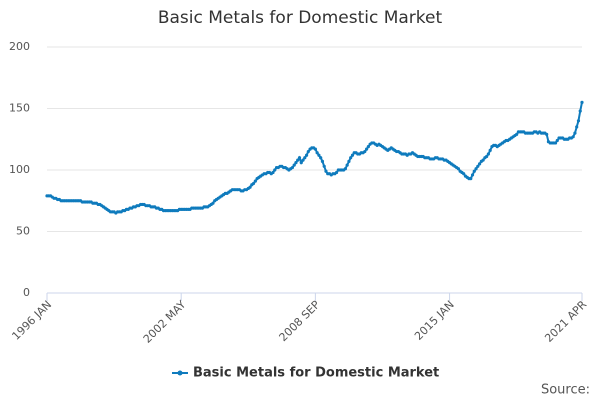  What do you see at coordinates (316, 373) in the screenshot?
I see `legend-label: Basic Metals for Domestic Market` at bounding box center [316, 373].